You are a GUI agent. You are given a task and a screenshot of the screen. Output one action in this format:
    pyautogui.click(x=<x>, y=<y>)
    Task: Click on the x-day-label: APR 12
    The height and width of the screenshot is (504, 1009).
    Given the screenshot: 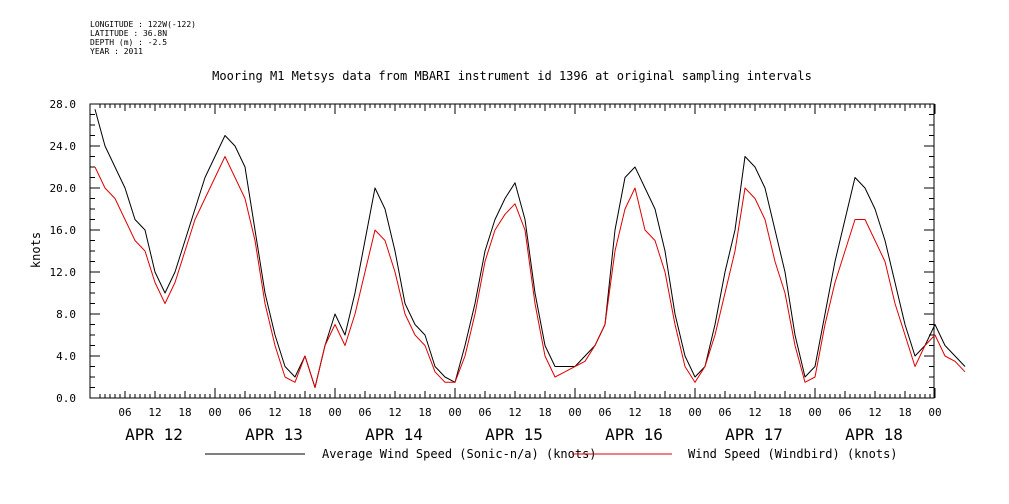 What is the action you would take?
    pyautogui.click(x=154, y=434)
    